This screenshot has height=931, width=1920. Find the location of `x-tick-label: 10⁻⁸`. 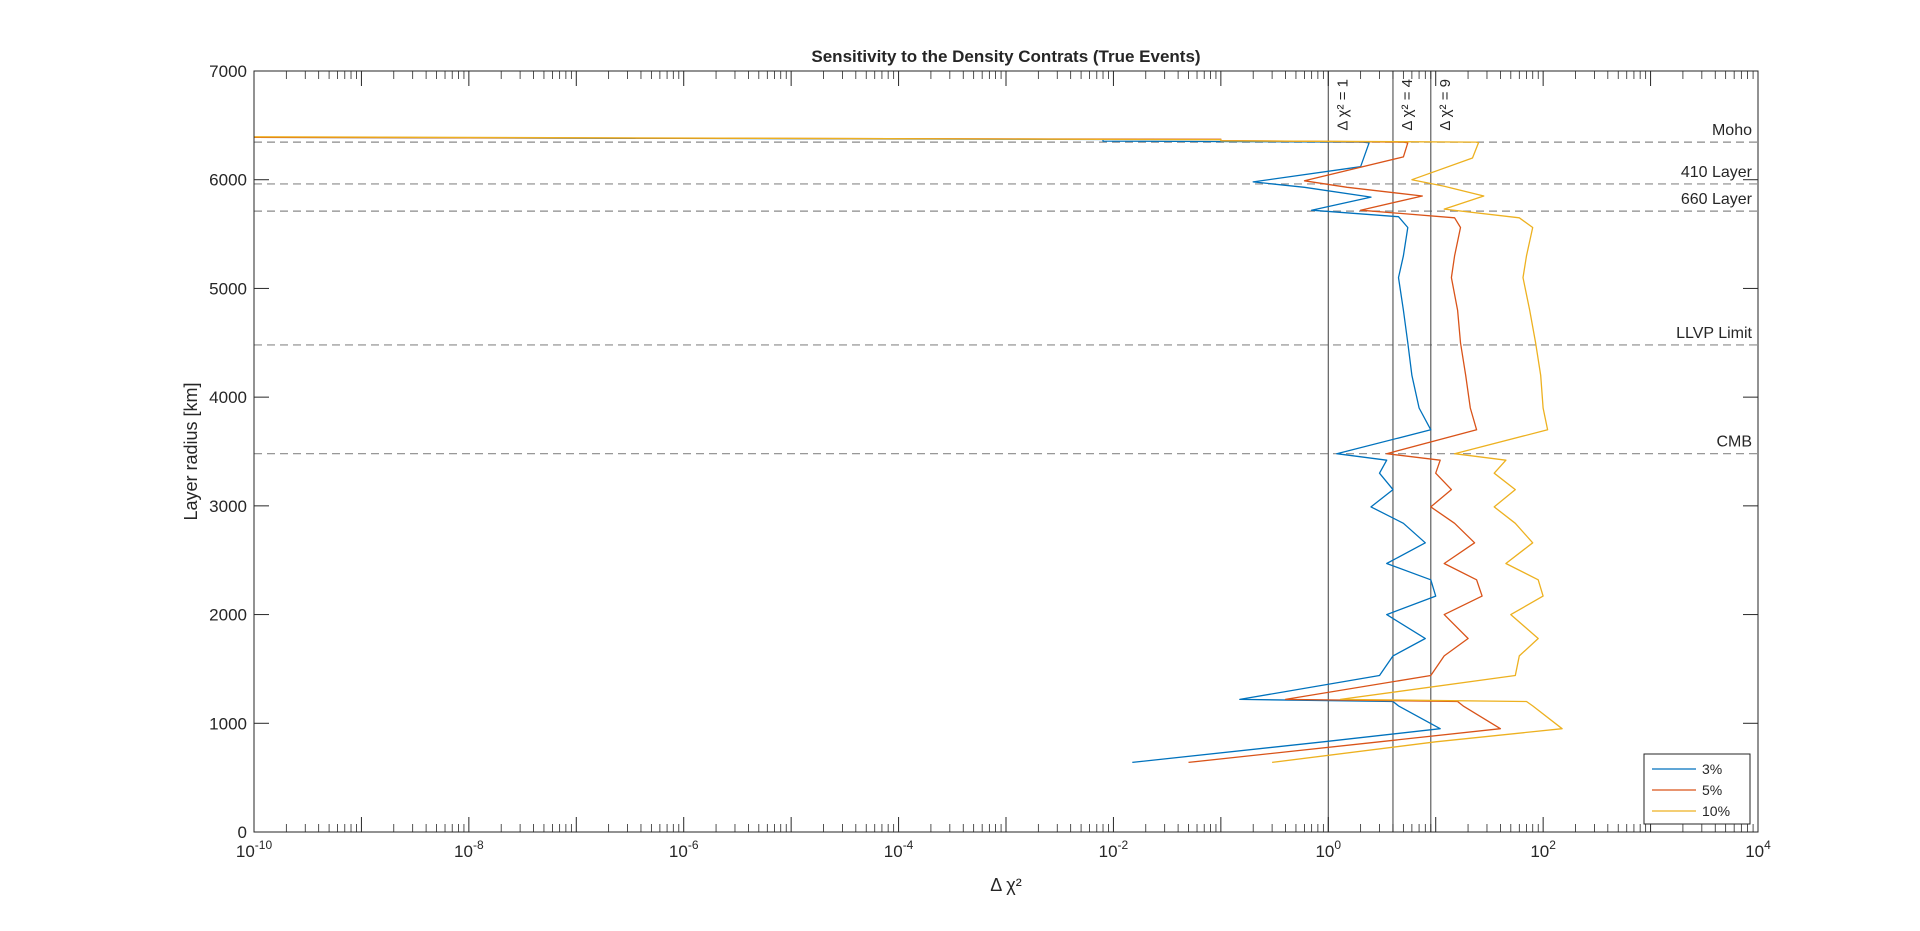

x-tick-label: 10⁻⁸ is located at coordinates (469, 849).